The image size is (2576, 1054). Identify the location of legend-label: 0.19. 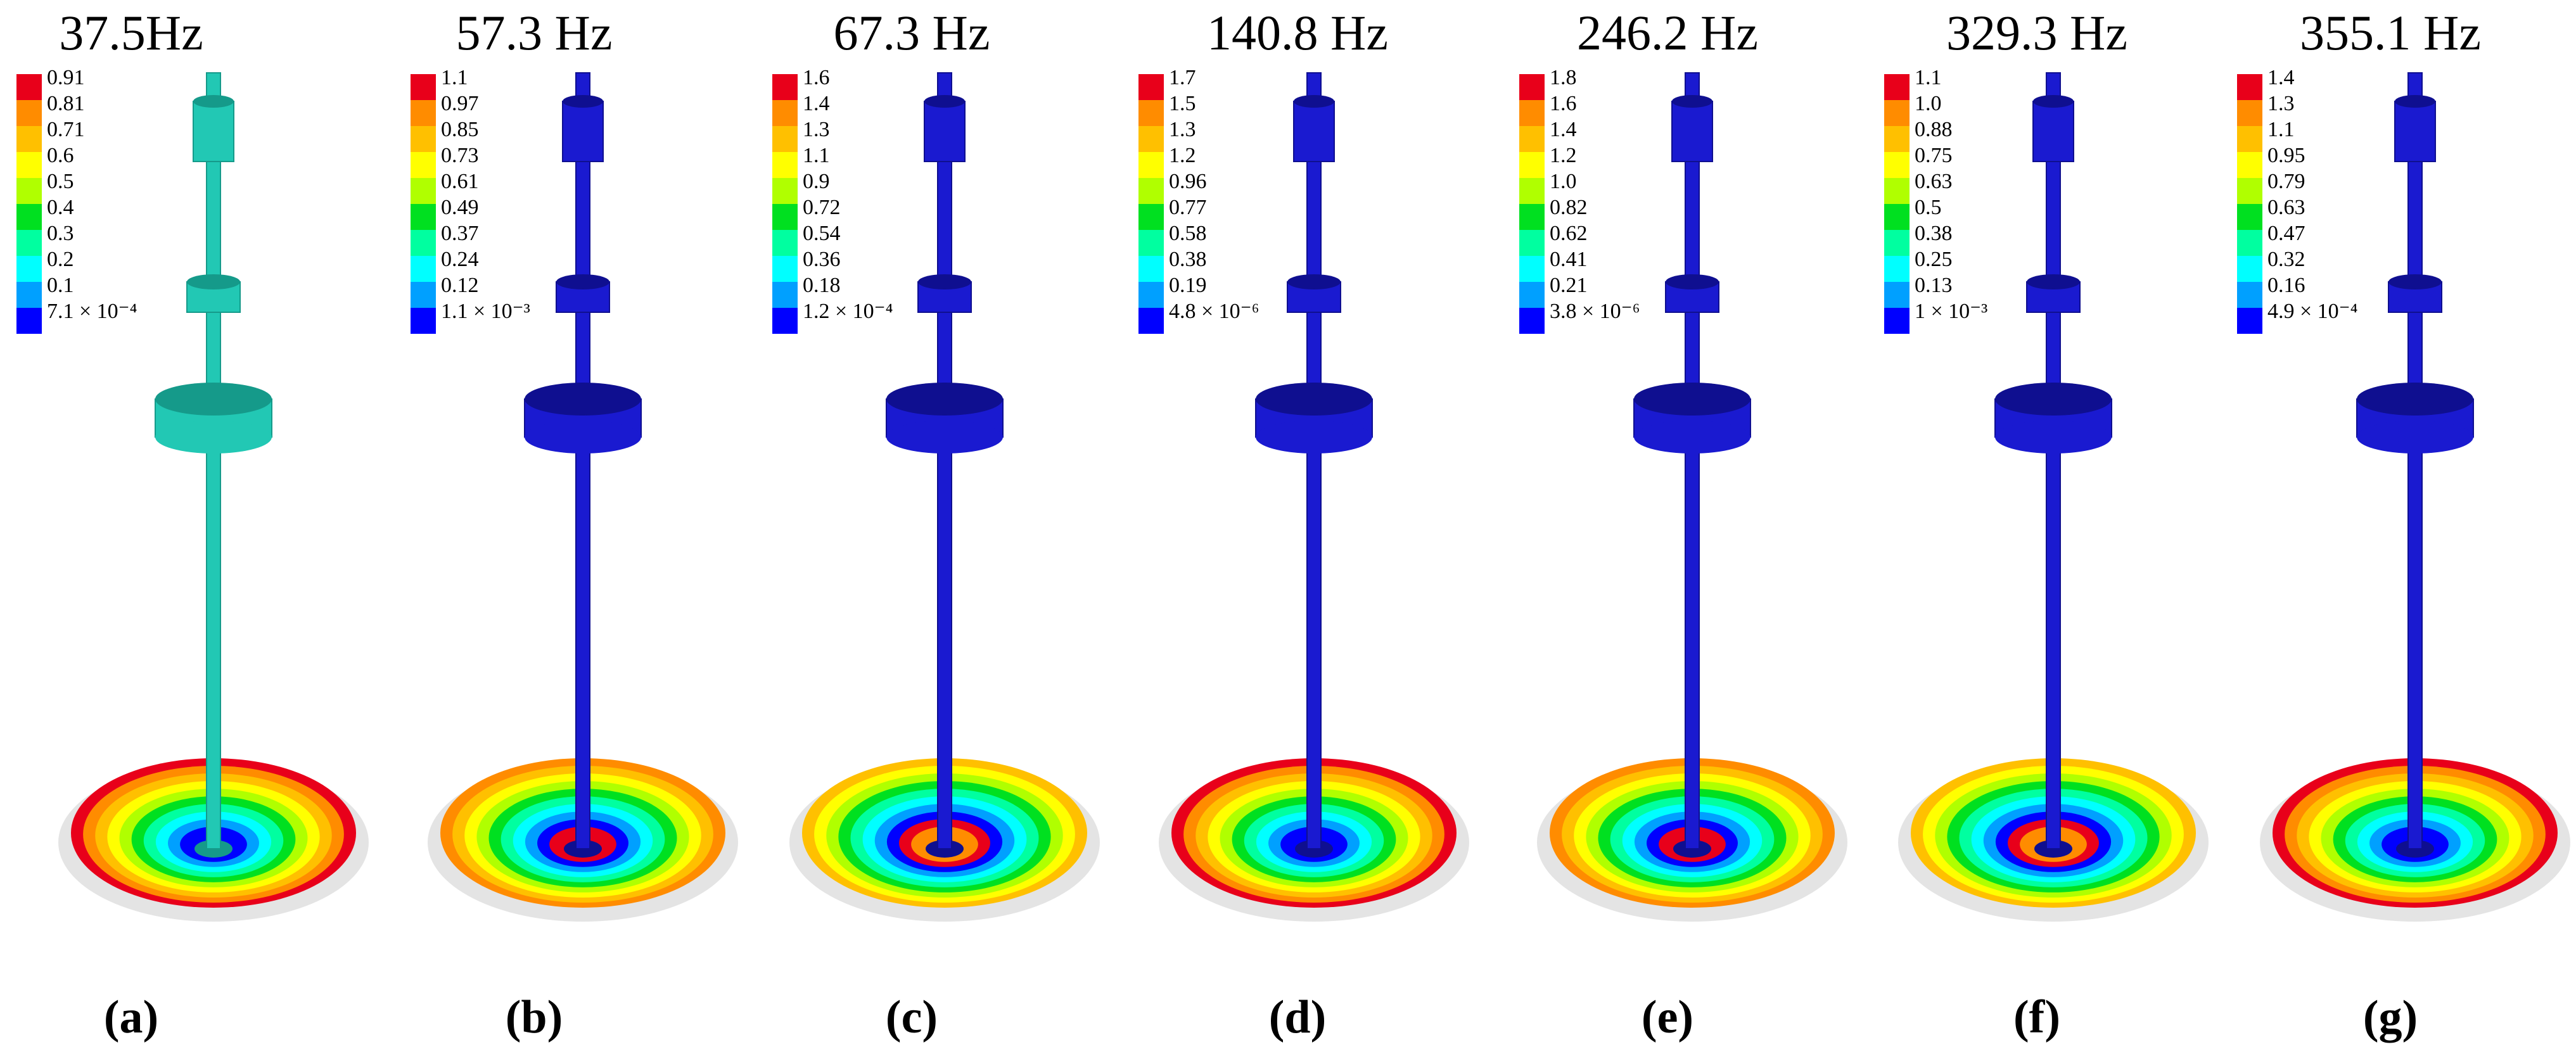
(1188, 285).